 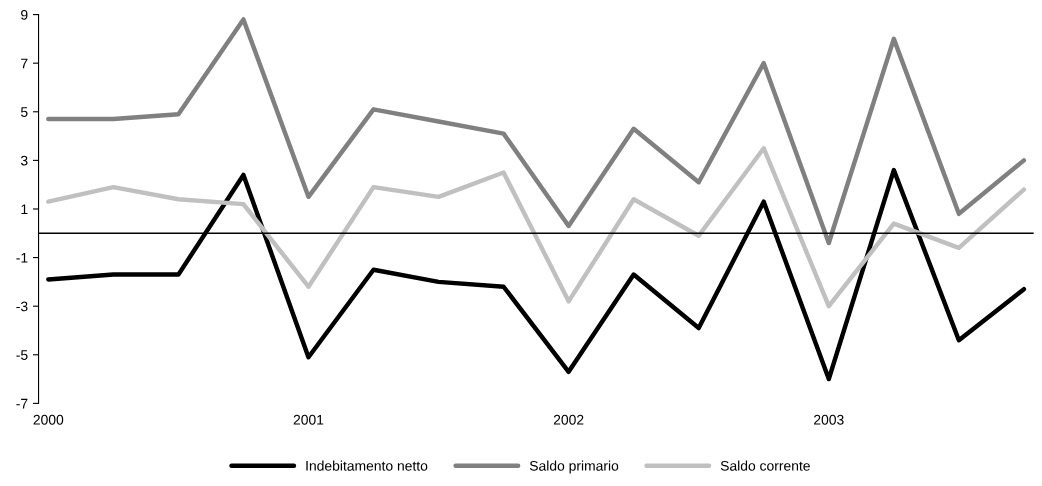 What do you see at coordinates (24, 63) in the screenshot?
I see `y-tick-label: 7` at bounding box center [24, 63].